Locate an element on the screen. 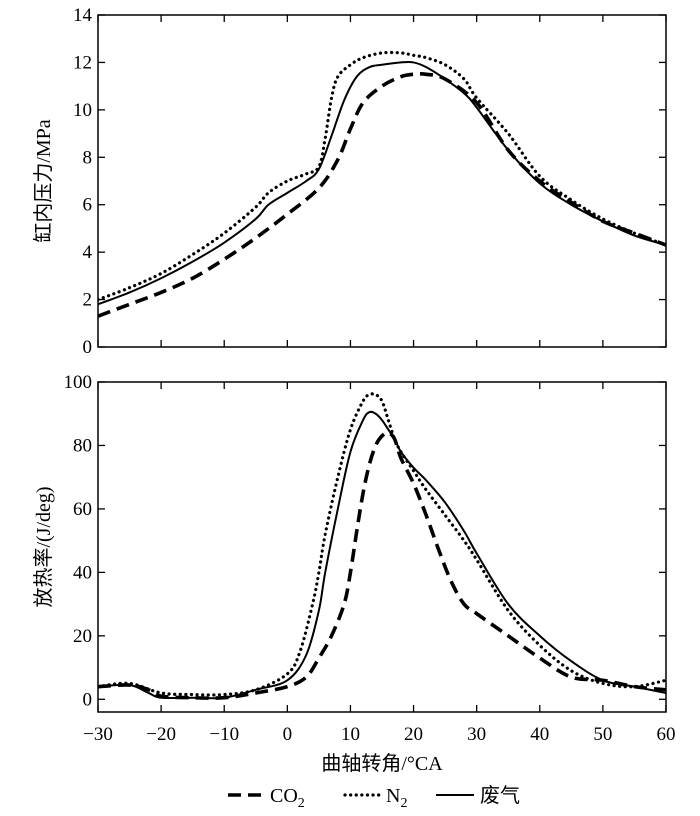 The image size is (700, 816). legend-label-n2: N2 is located at coordinates (396, 798).